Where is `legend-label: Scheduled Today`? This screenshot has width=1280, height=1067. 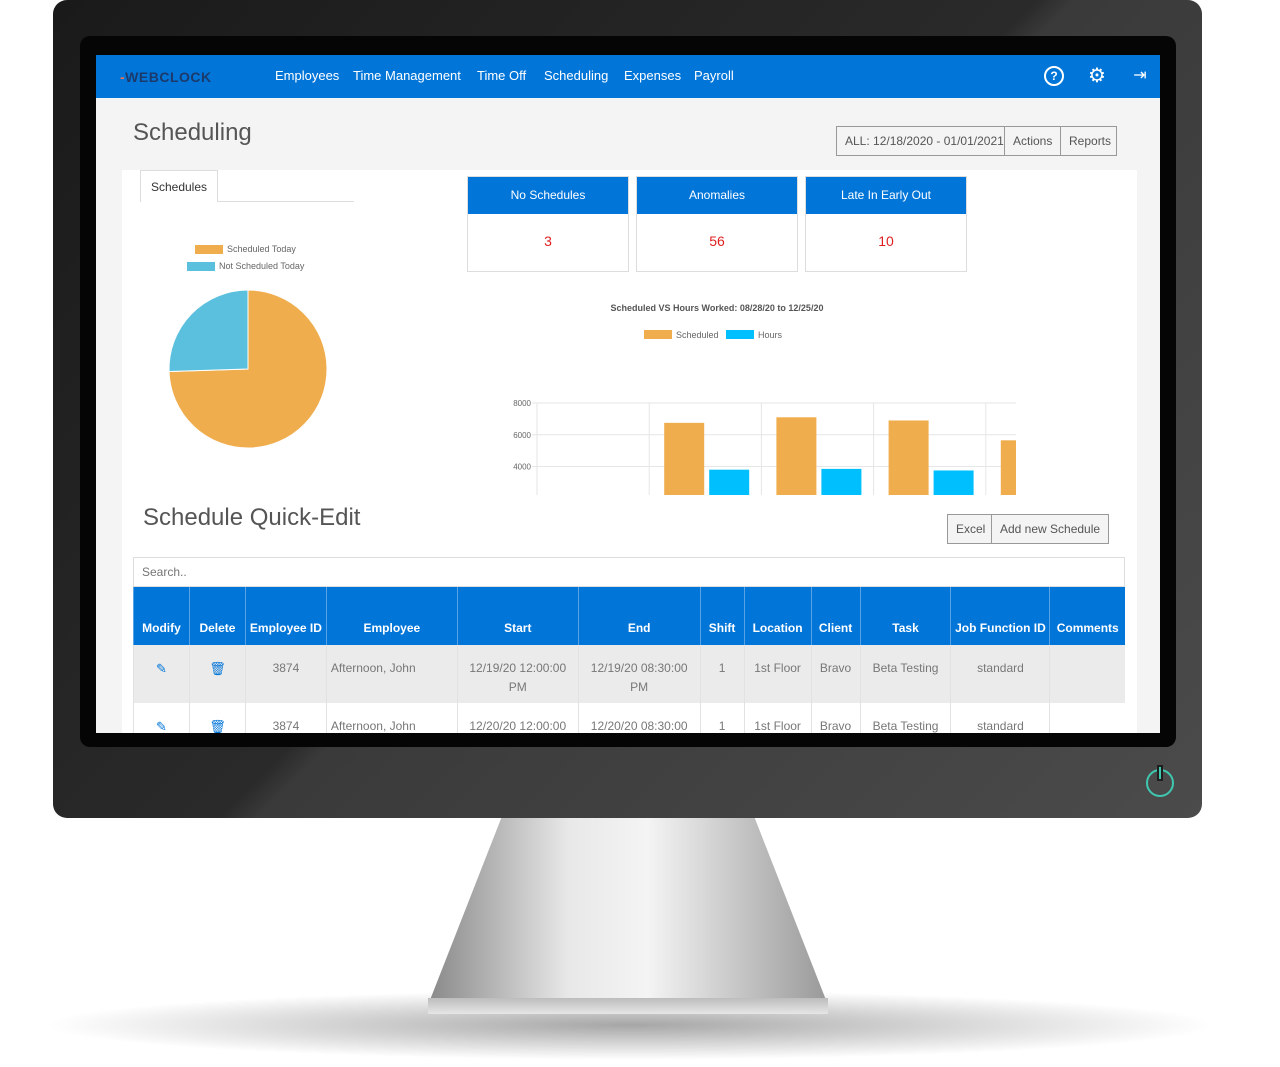 legend-label: Scheduled Today is located at coordinates (261, 249).